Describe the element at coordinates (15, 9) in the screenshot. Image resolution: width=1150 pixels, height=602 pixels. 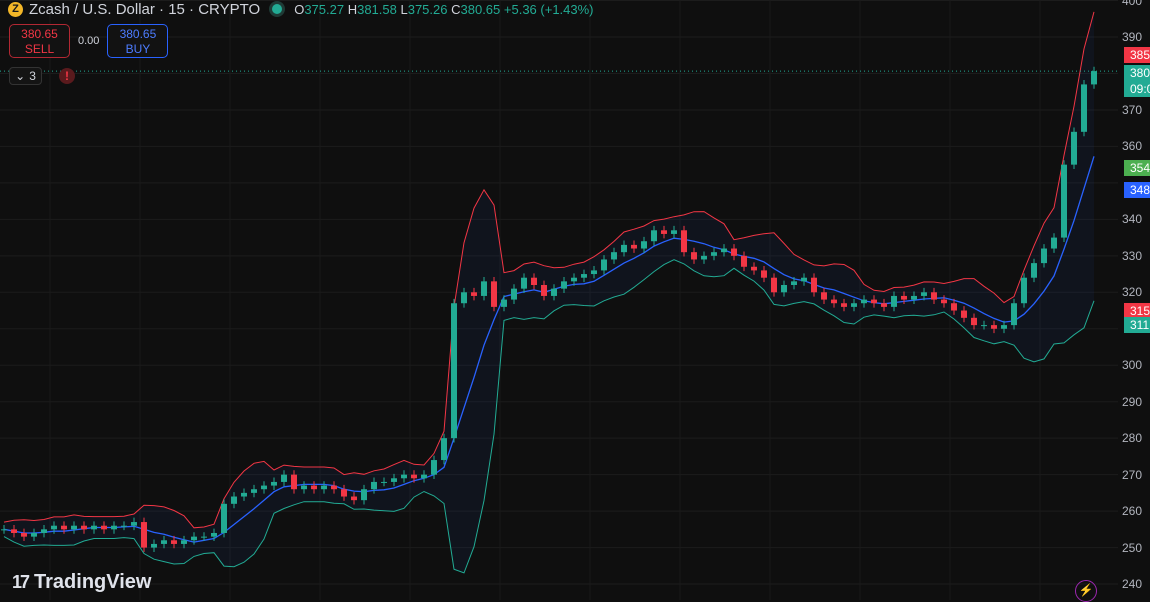
I see `zcash-coin-icon: Z` at that location.